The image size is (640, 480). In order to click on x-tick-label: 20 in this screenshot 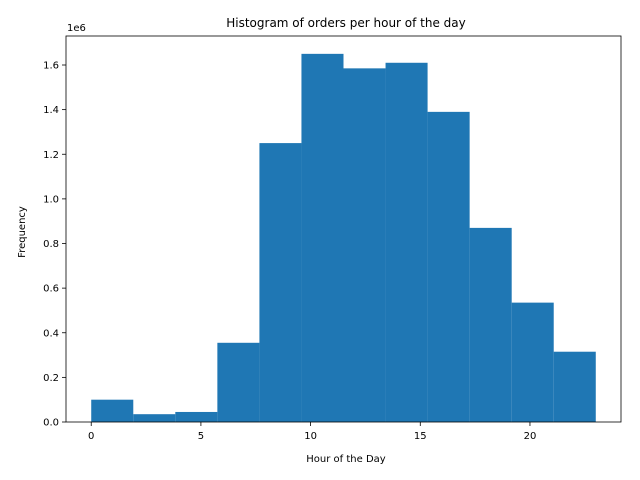, I will do `click(530, 436)`.